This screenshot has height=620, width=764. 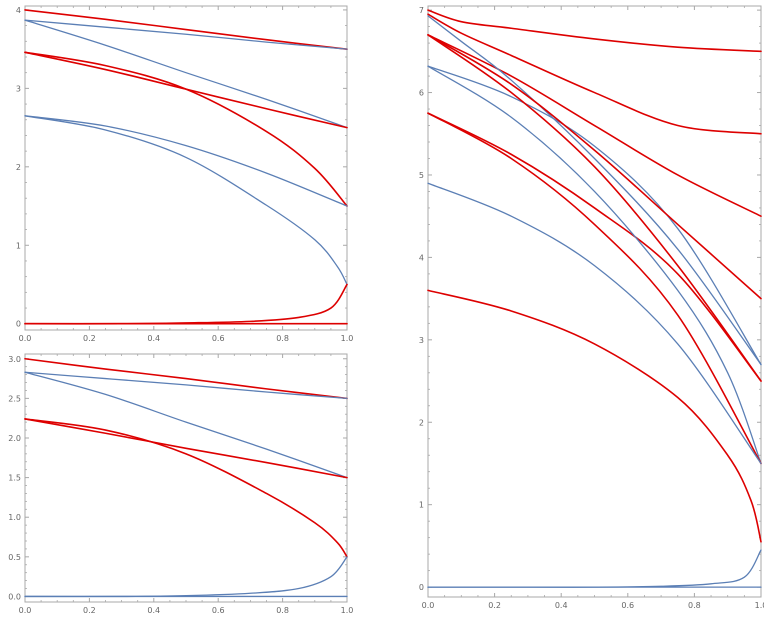 I want to click on y-tick-label: 3.0, so click(x=14, y=359).